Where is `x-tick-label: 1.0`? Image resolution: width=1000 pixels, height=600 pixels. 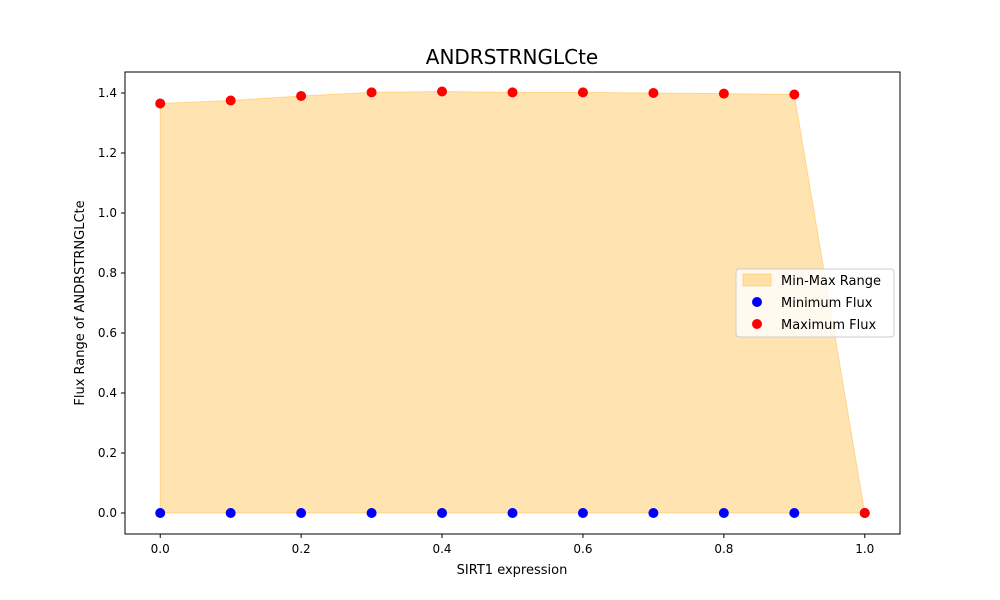
x-tick-label: 1.0 is located at coordinates (864, 549).